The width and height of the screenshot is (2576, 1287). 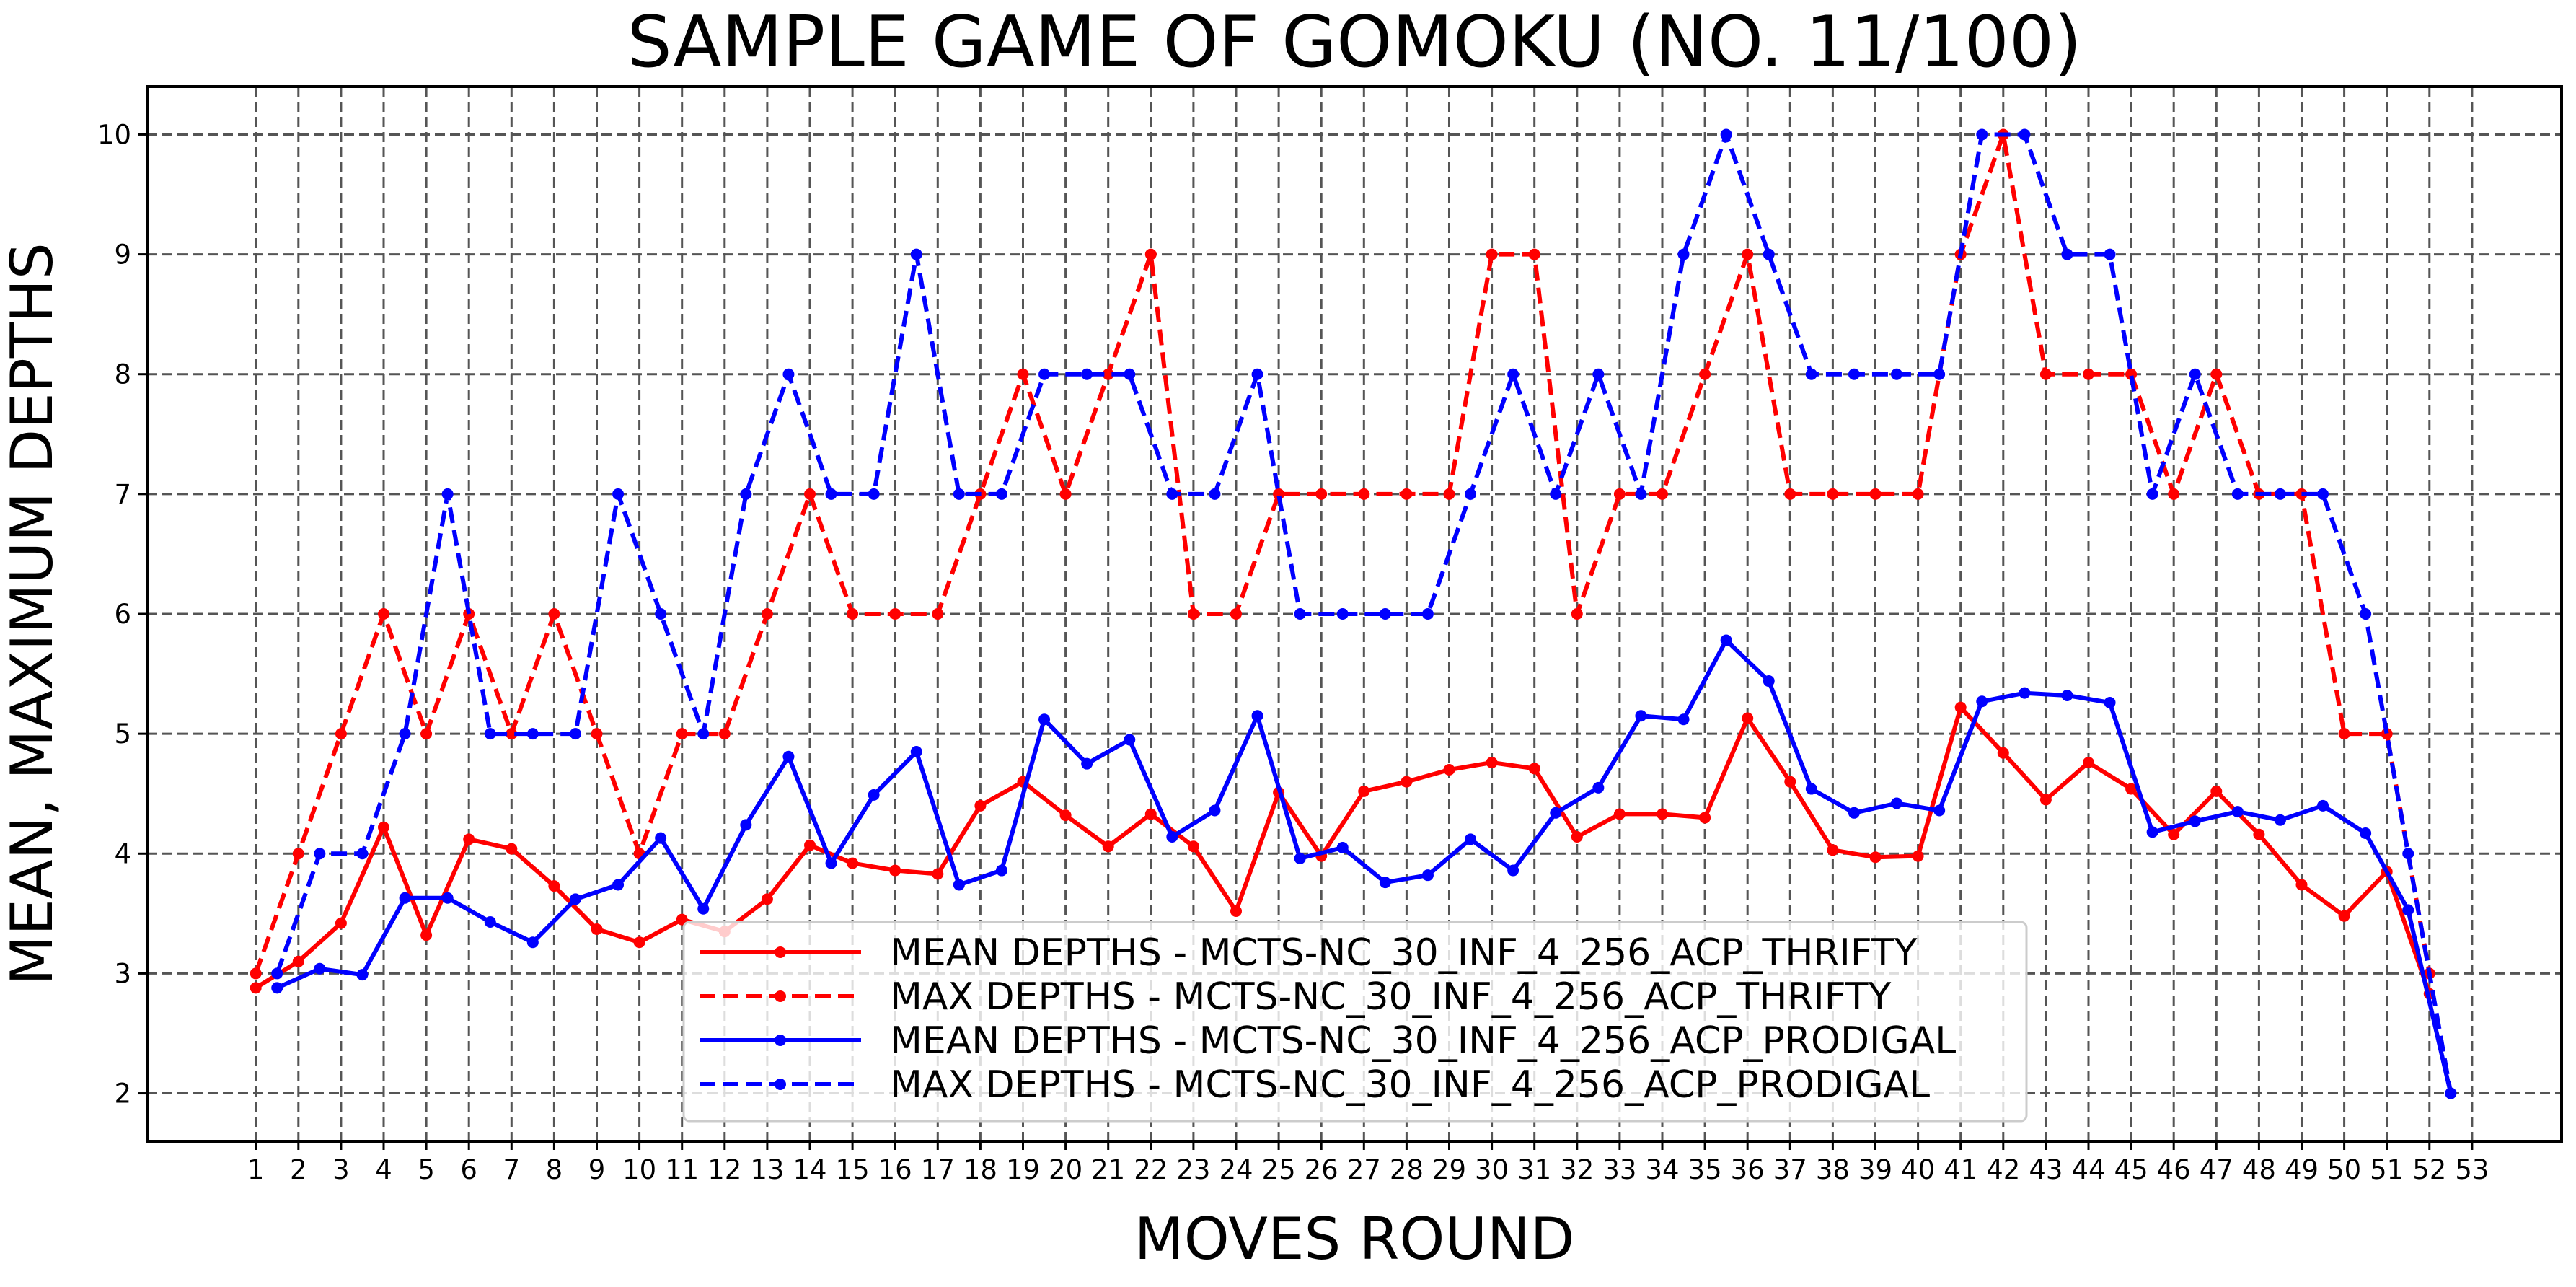 I want to click on x-tick-label: 46, so click(x=2174, y=1169).